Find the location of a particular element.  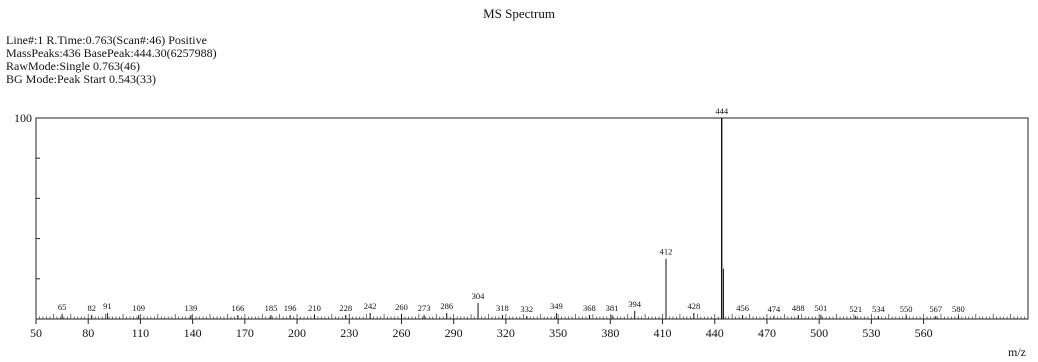

x-axis-label: m/z is located at coordinates (1017, 352).